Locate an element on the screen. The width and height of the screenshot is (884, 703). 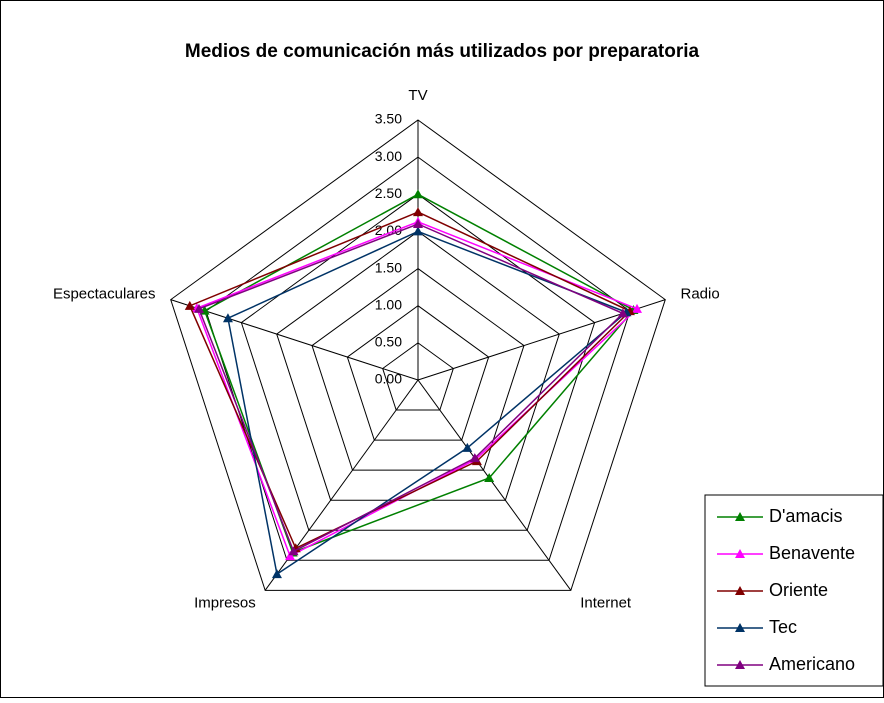
r-tick-label: 3.50 is located at coordinates (388, 119).